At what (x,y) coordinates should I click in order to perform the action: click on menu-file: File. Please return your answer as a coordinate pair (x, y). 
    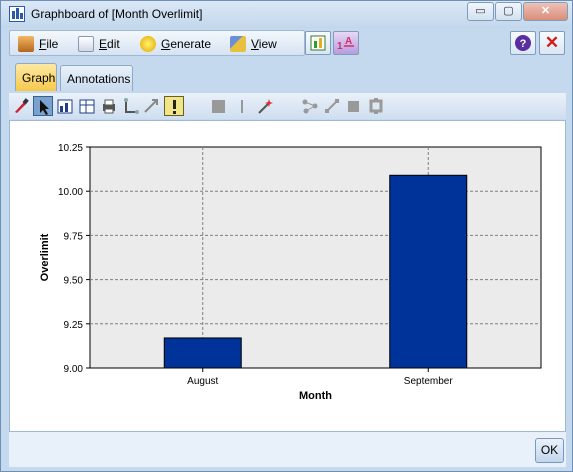
    Looking at the image, I should click on (38, 44).